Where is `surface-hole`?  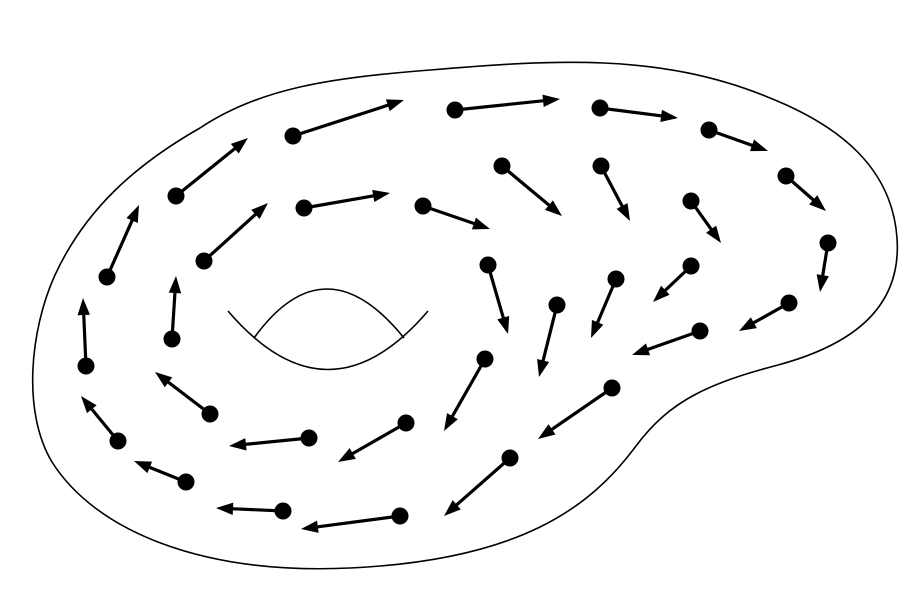 surface-hole is located at coordinates (328, 329).